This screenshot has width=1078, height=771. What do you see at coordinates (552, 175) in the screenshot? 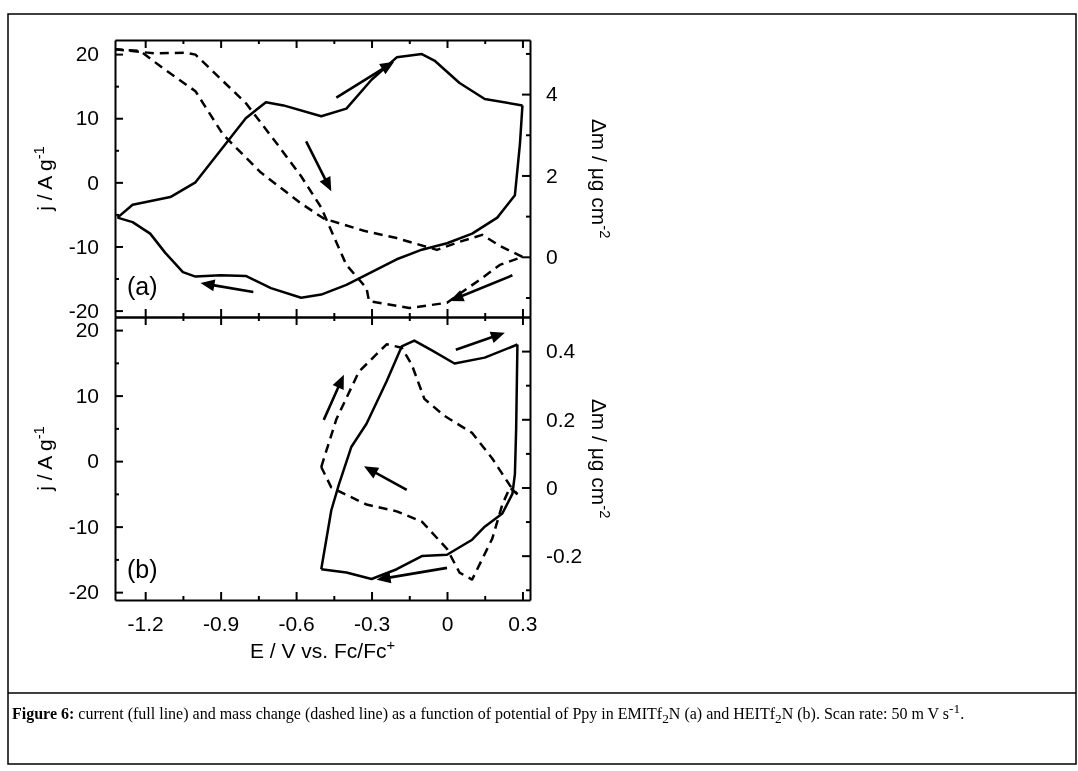
I see `y2-tick-label: 2` at bounding box center [552, 175].